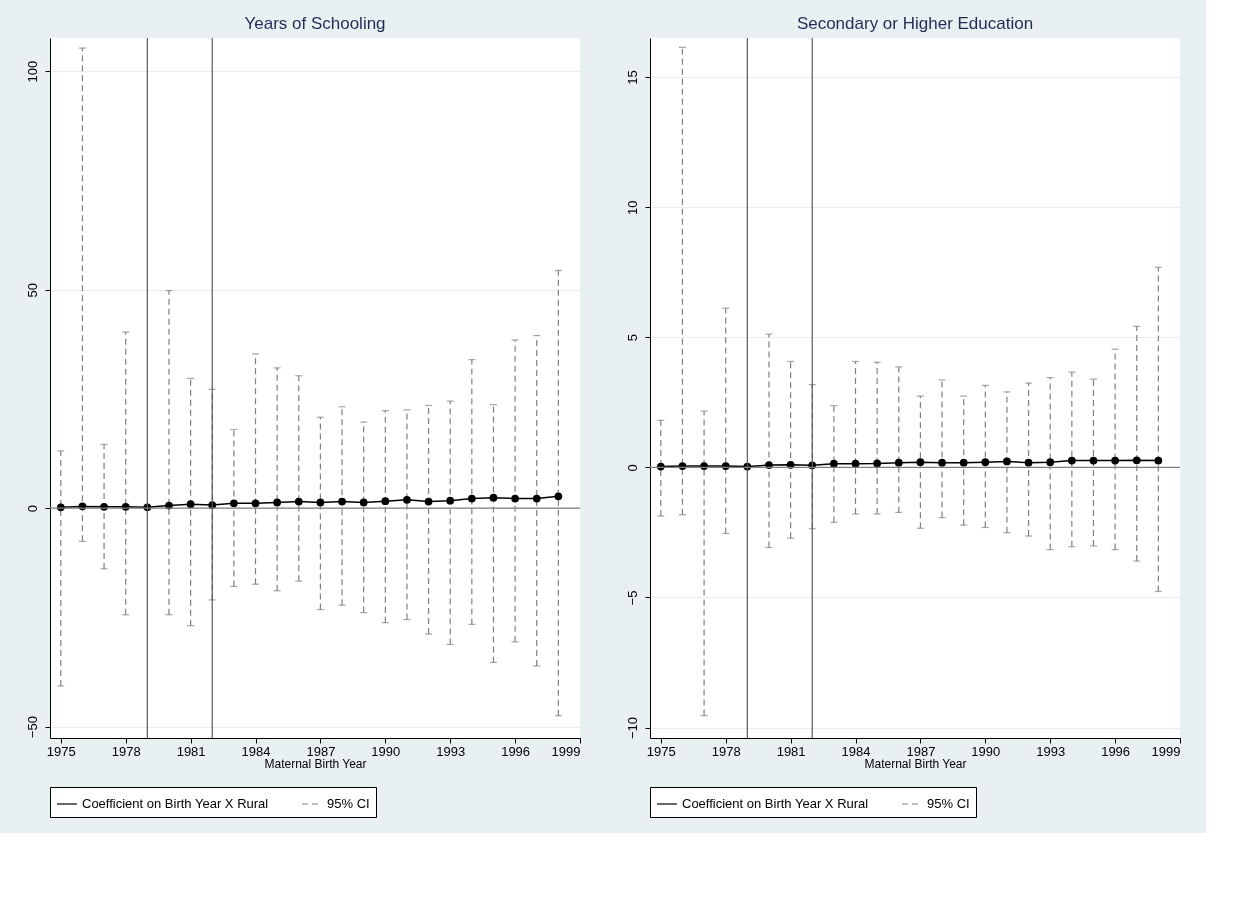 The width and height of the screenshot is (1259, 924). Describe the element at coordinates (632, 728) in the screenshot. I see `y-tick-label: −10` at that location.